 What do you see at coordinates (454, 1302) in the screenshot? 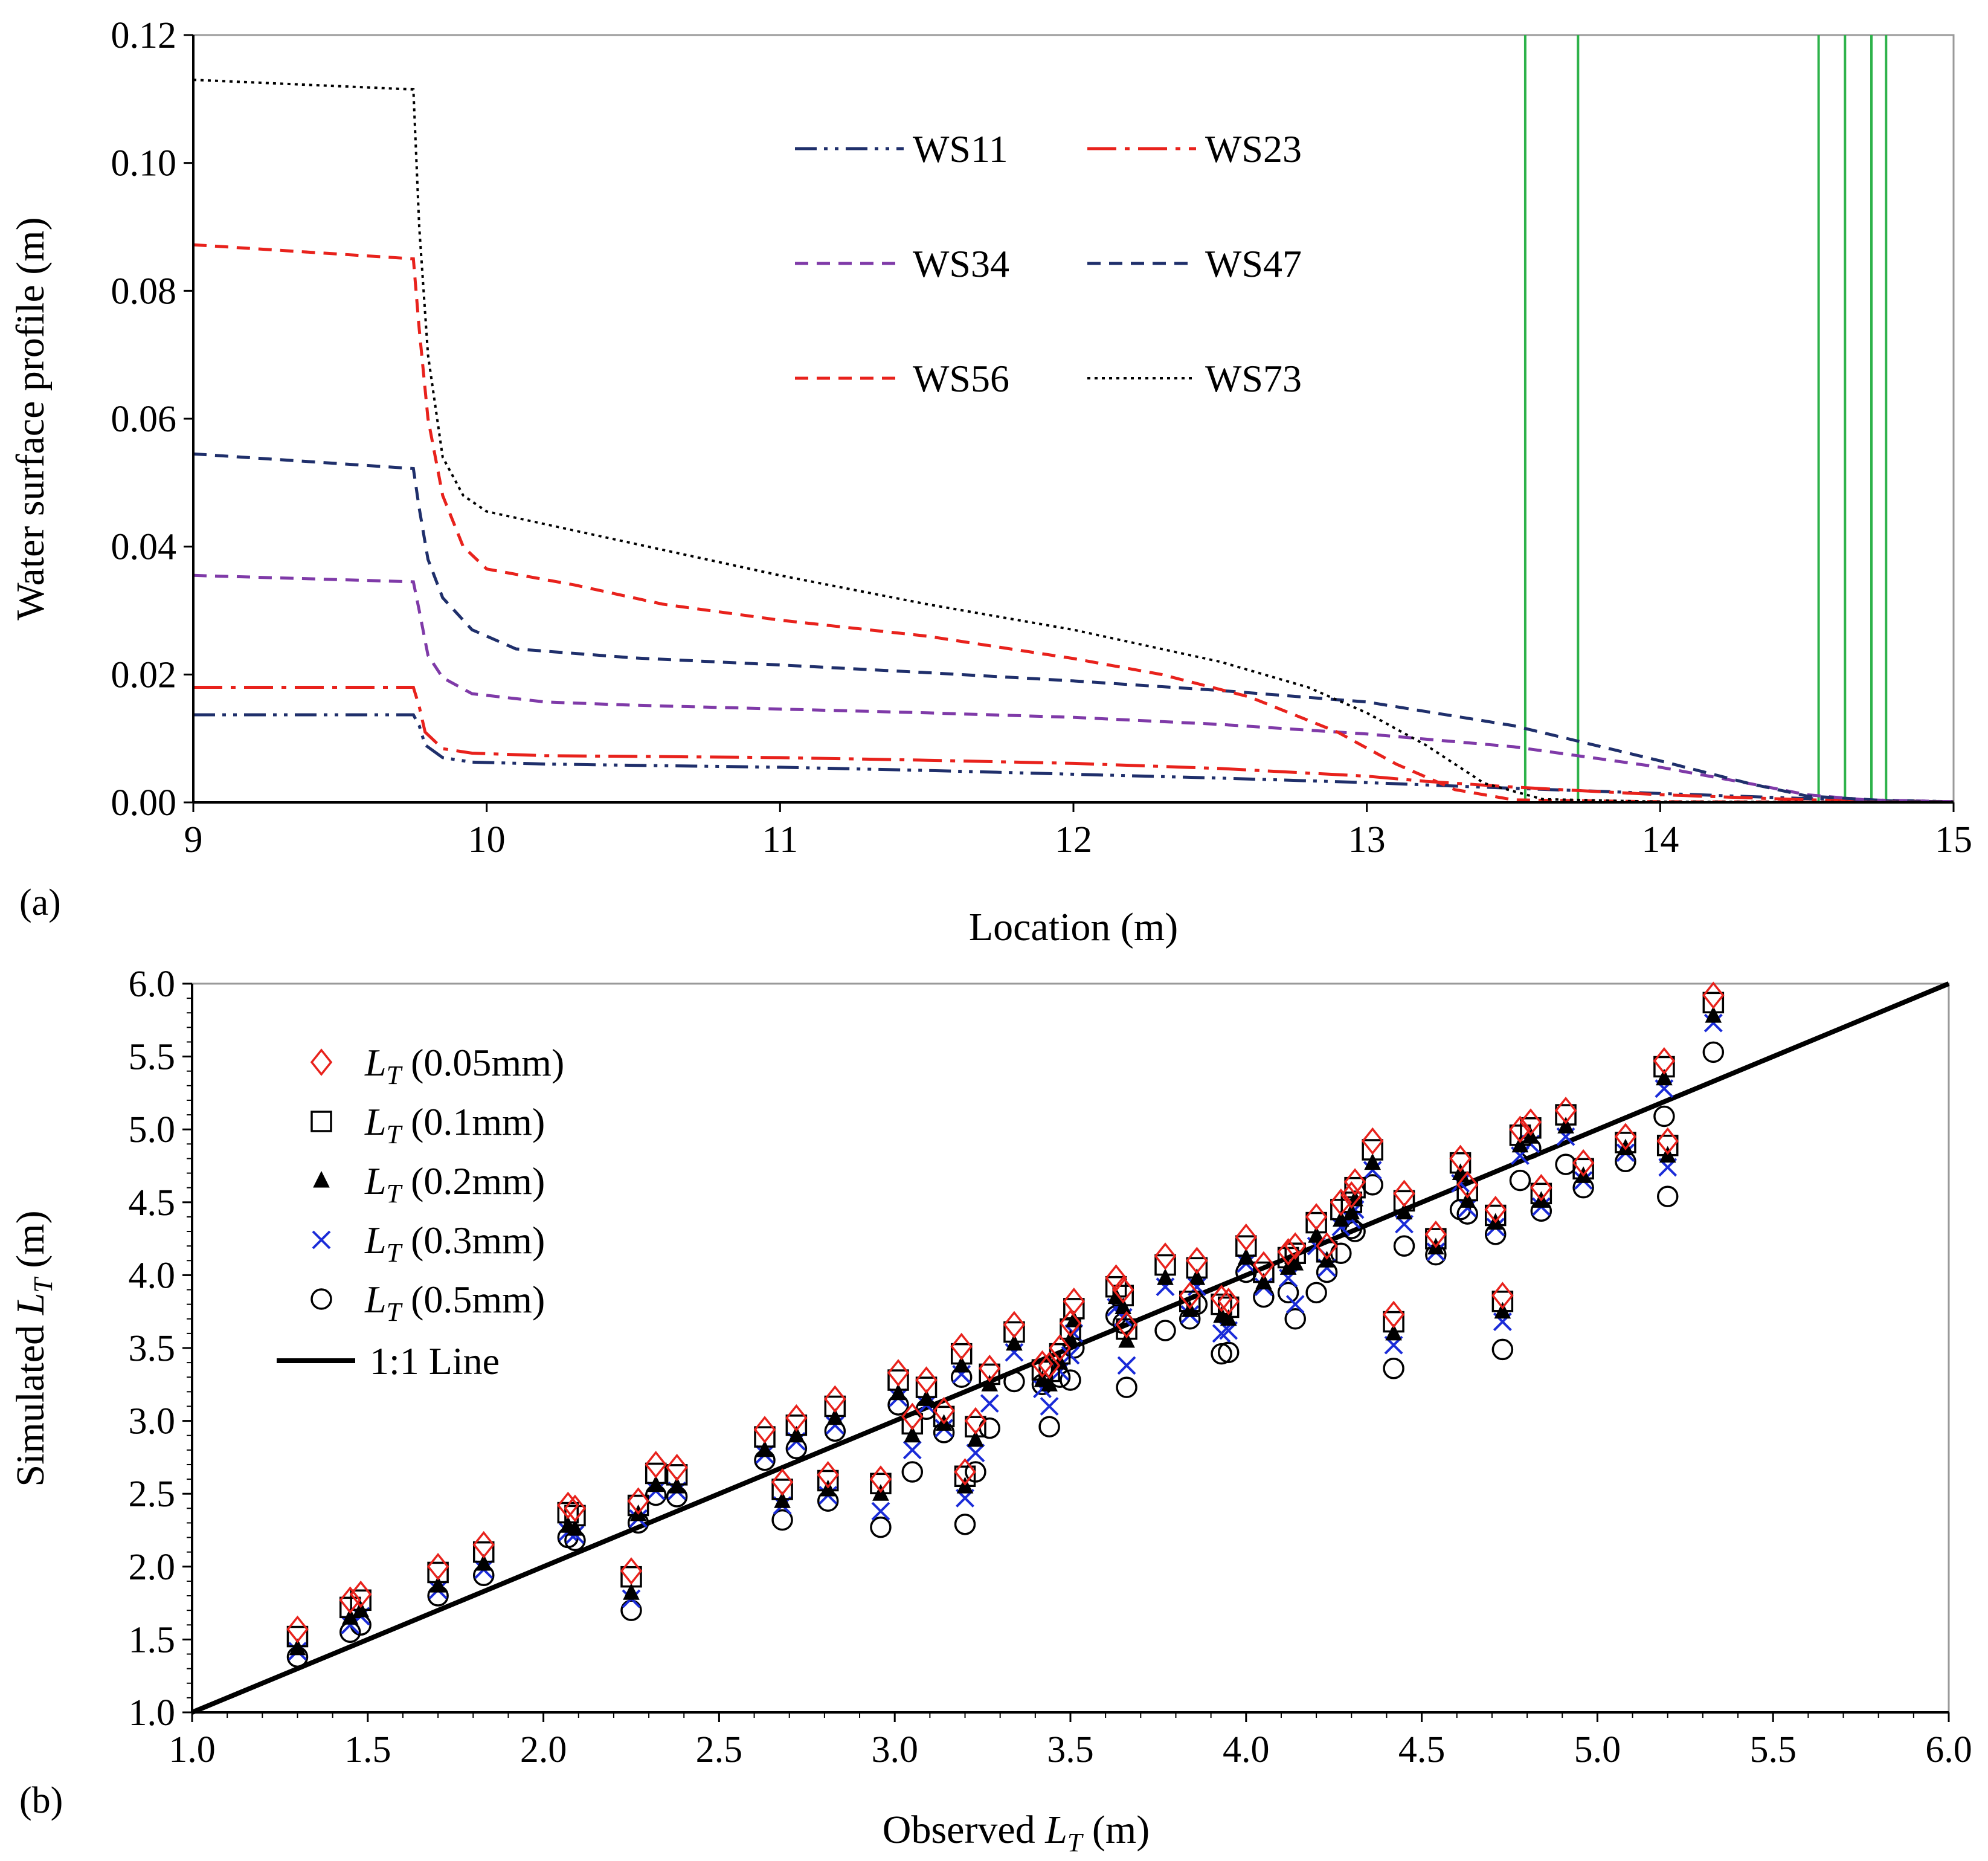
I see `legend-label-0-5mm: LT (0.5mm)` at bounding box center [454, 1302].